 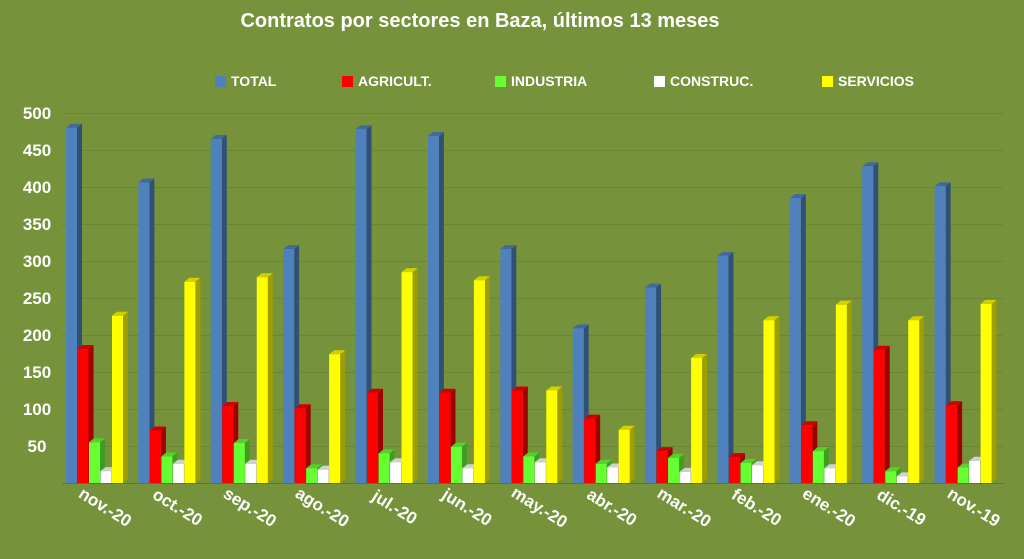 I want to click on x-tick-label: jul.-20, so click(x=394, y=507).